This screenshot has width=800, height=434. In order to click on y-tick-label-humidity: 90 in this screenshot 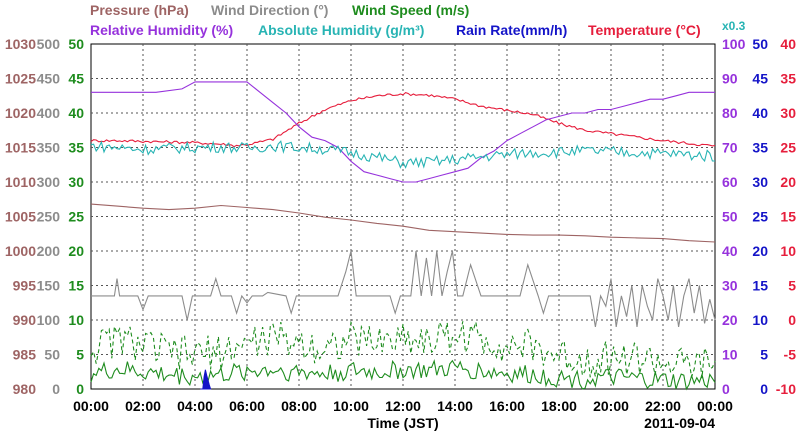, I will do `click(730, 79)`.